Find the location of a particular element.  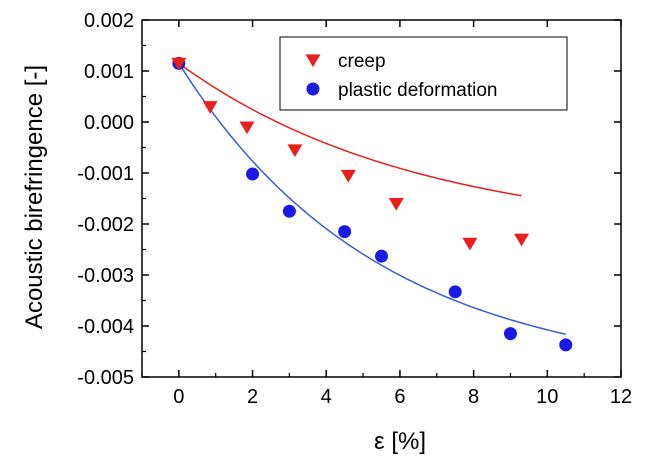

y-tick-label: 0.000 is located at coordinates (109, 123).